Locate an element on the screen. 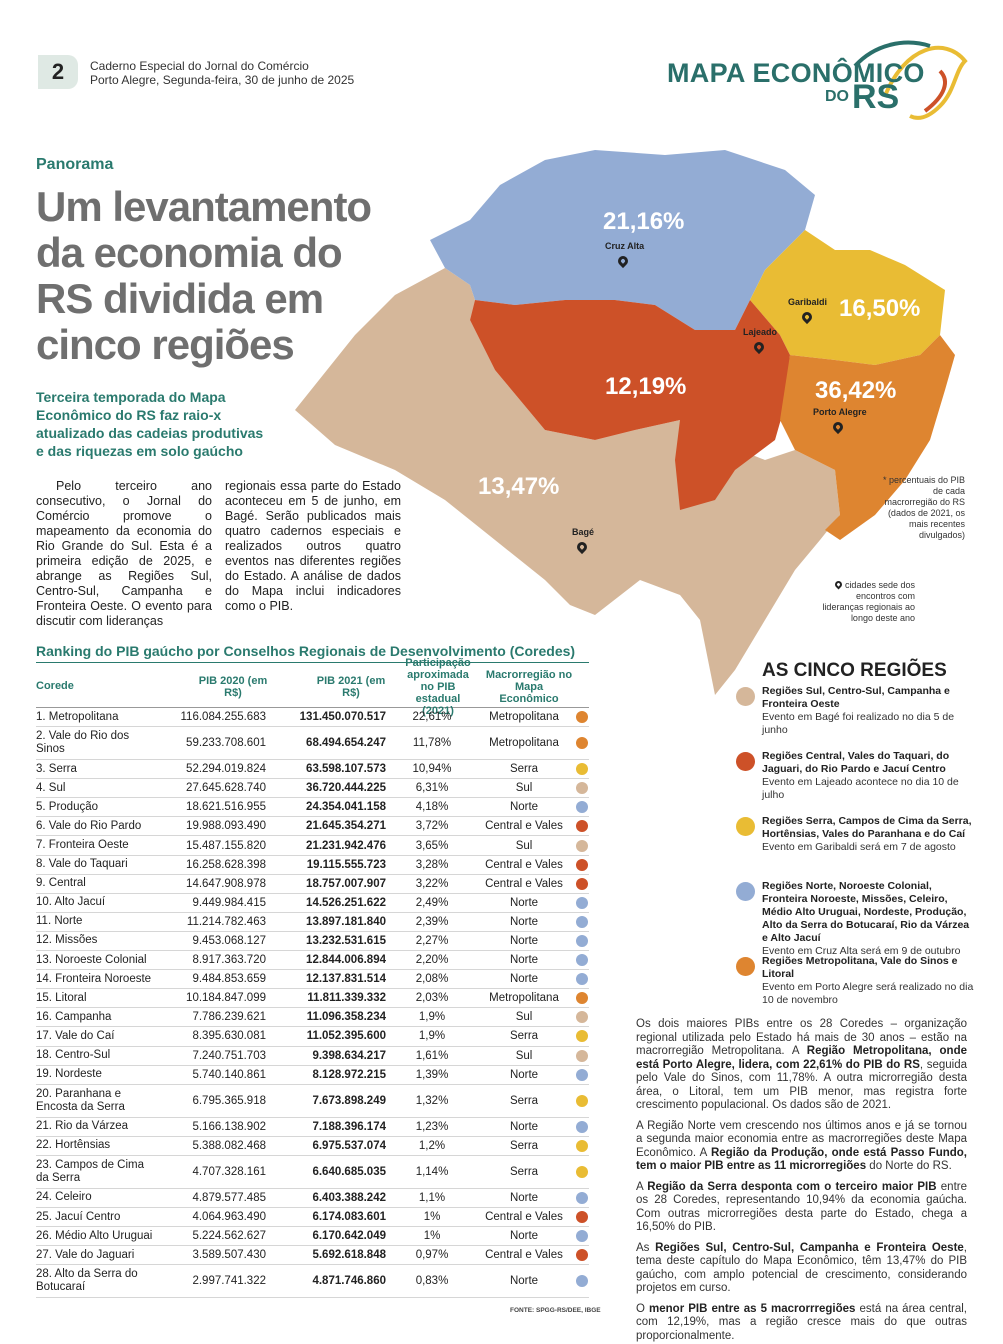 This screenshot has height=1344, width=1003. header-pib-2021: PIB 2021 (em R$) is located at coordinates (351, 686).